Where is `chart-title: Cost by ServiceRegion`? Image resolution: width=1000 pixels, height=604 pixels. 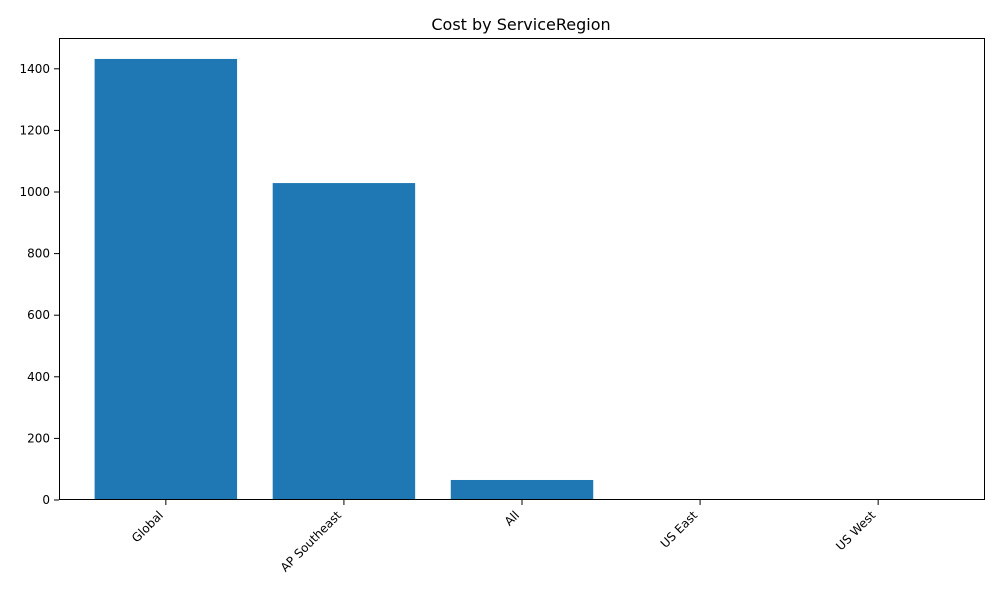 chart-title: Cost by ServiceRegion is located at coordinates (520, 24).